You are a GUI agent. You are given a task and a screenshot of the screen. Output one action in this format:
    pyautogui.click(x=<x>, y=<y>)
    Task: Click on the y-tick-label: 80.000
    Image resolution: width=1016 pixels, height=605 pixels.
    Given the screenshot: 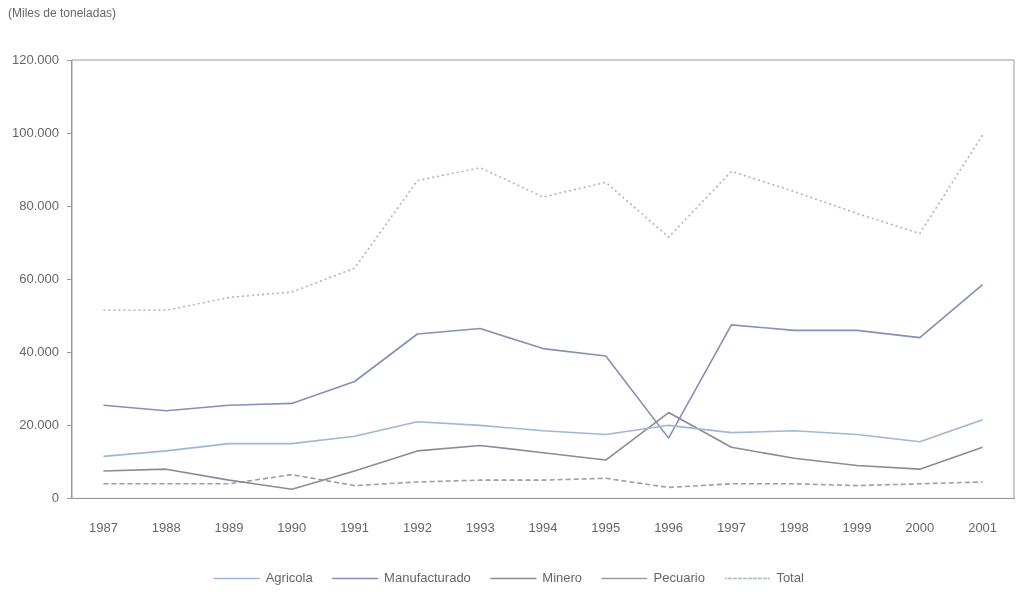 What is the action you would take?
    pyautogui.click(x=39, y=205)
    